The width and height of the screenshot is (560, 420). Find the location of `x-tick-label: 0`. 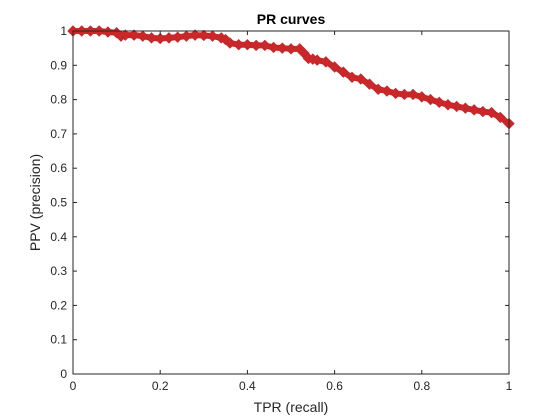

x-tick-label: 0 is located at coordinates (73, 386).